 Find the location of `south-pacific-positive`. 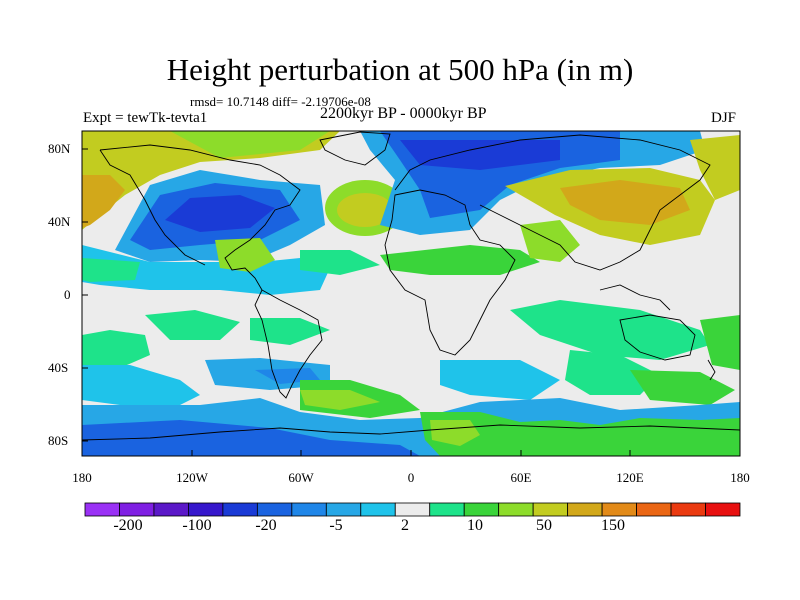

south-pacific-positive is located at coordinates (682, 387).